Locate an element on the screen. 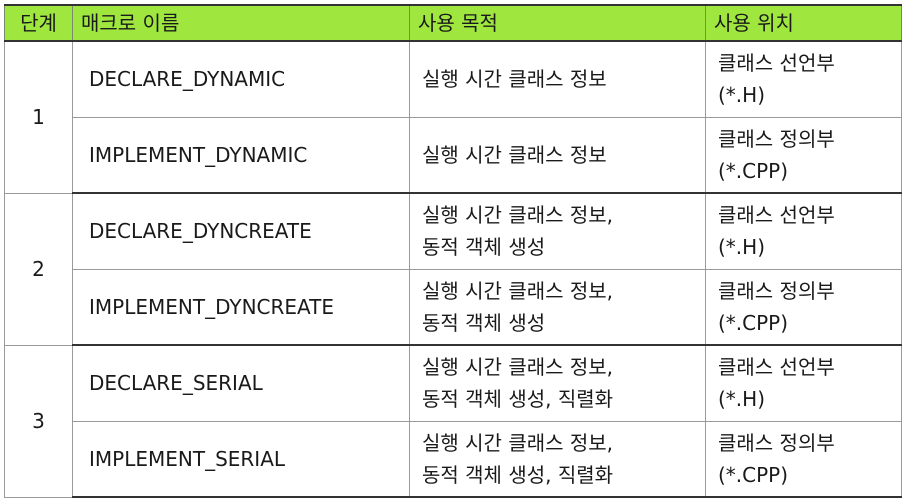  header-row: 단계 매크로 이름 사용 목적 사용 위치 is located at coordinates (453, 23).